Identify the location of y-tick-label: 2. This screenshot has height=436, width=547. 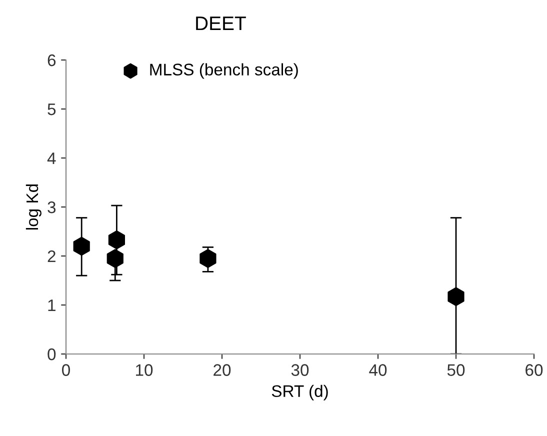
(52, 256).